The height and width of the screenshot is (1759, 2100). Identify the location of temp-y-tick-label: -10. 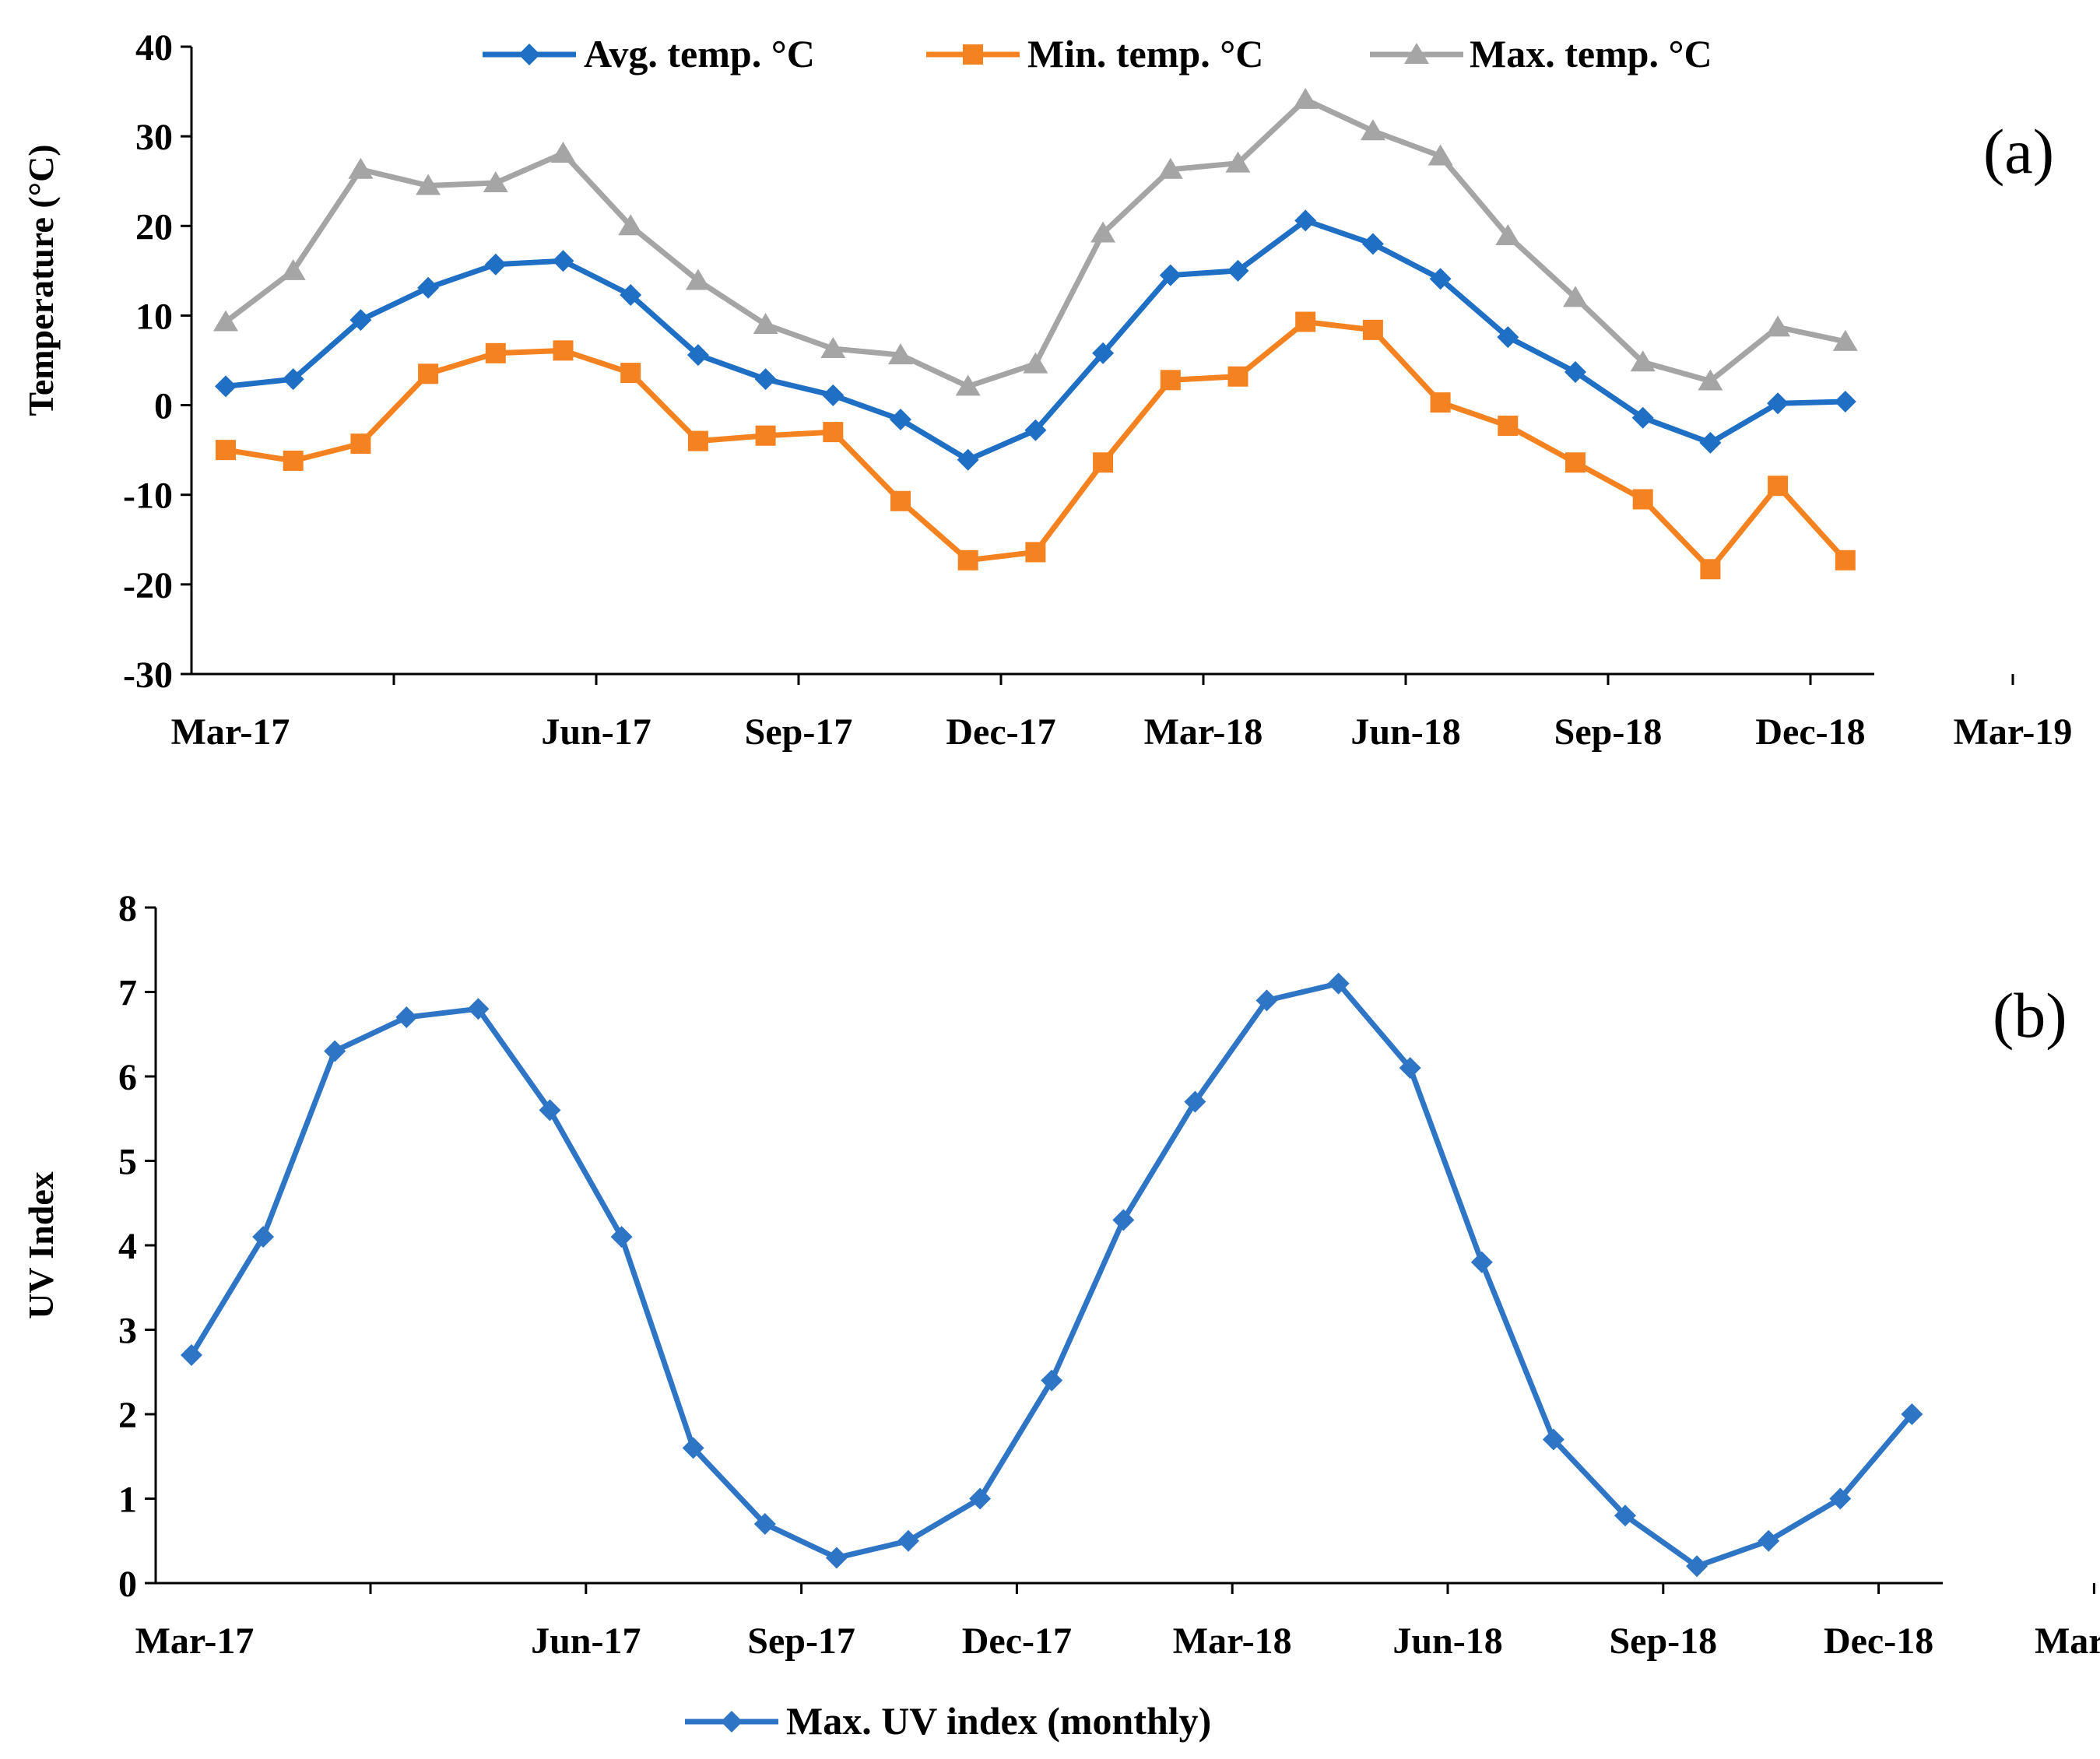
(148, 496).